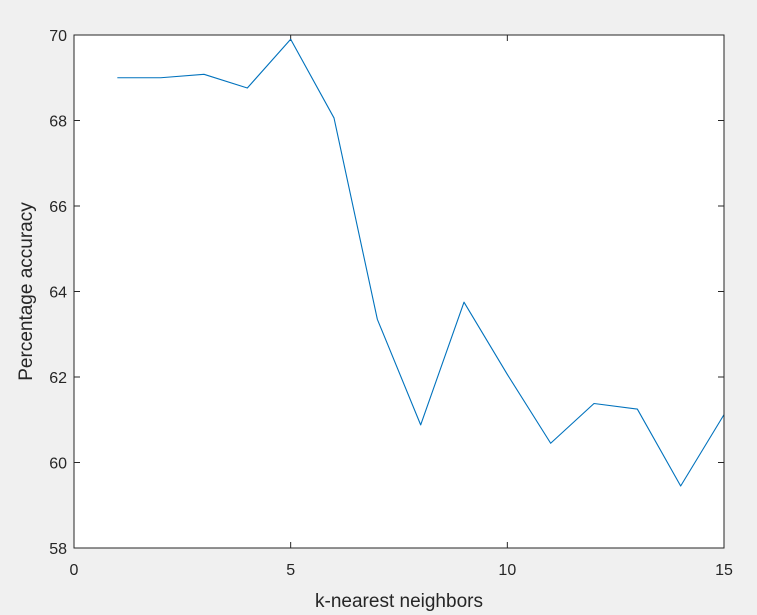  Describe the element at coordinates (58, 36) in the screenshot. I see `y-tick-label: 70` at that location.